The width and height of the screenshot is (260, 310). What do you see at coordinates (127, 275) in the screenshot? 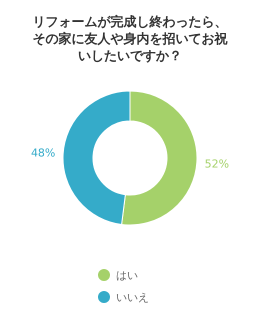
I see `legend-label: はい` at bounding box center [127, 275].